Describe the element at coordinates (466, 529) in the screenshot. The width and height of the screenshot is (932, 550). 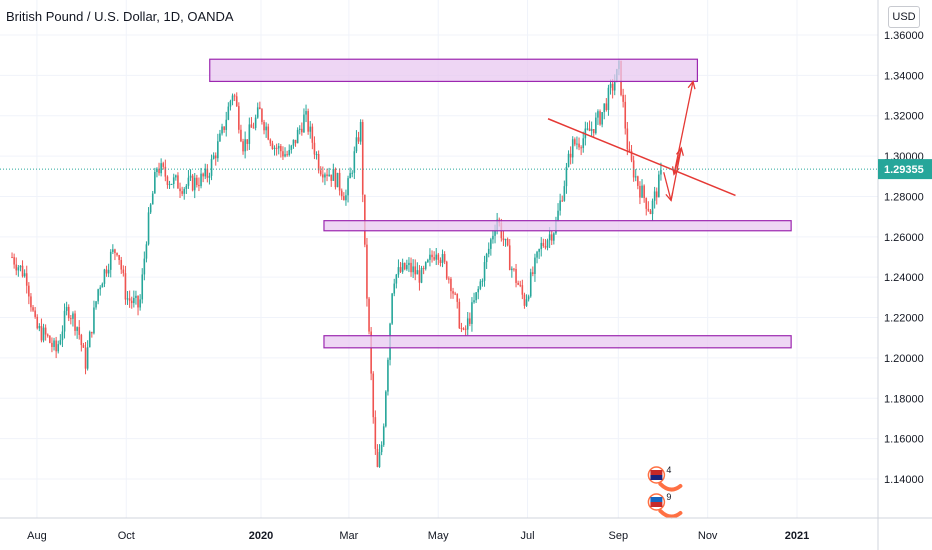
I see `time-axis: Aug Oct 2020 Mar May Jul Sep Nov 2021` at that location.